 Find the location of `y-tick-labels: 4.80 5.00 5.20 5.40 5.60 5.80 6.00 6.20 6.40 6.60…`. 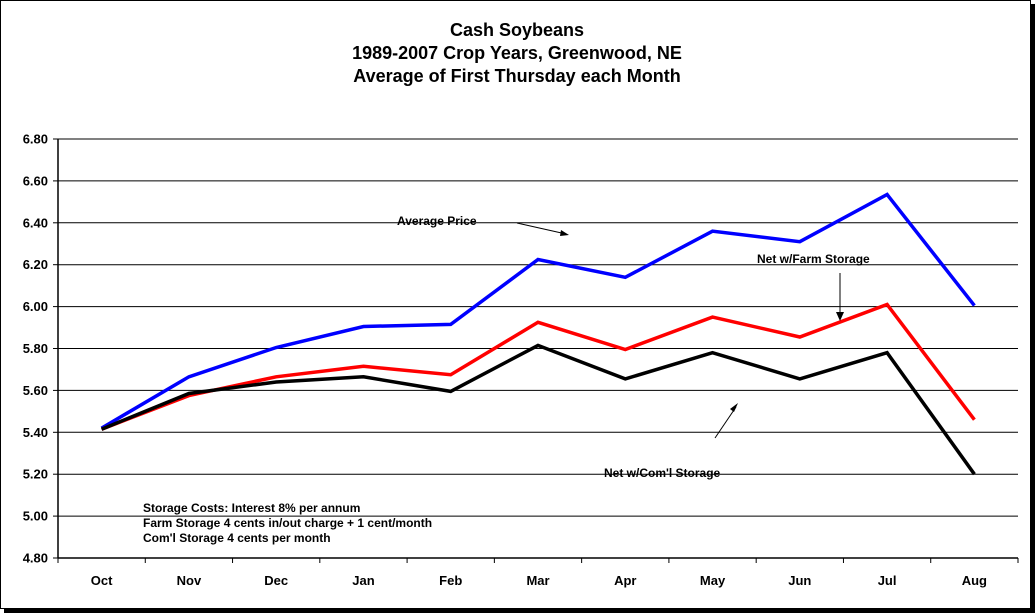

y-tick-labels: 4.80 5.00 5.20 5.40 5.60 5.80 6.00 6.20 6.40 6.60… is located at coordinates (35, 349).